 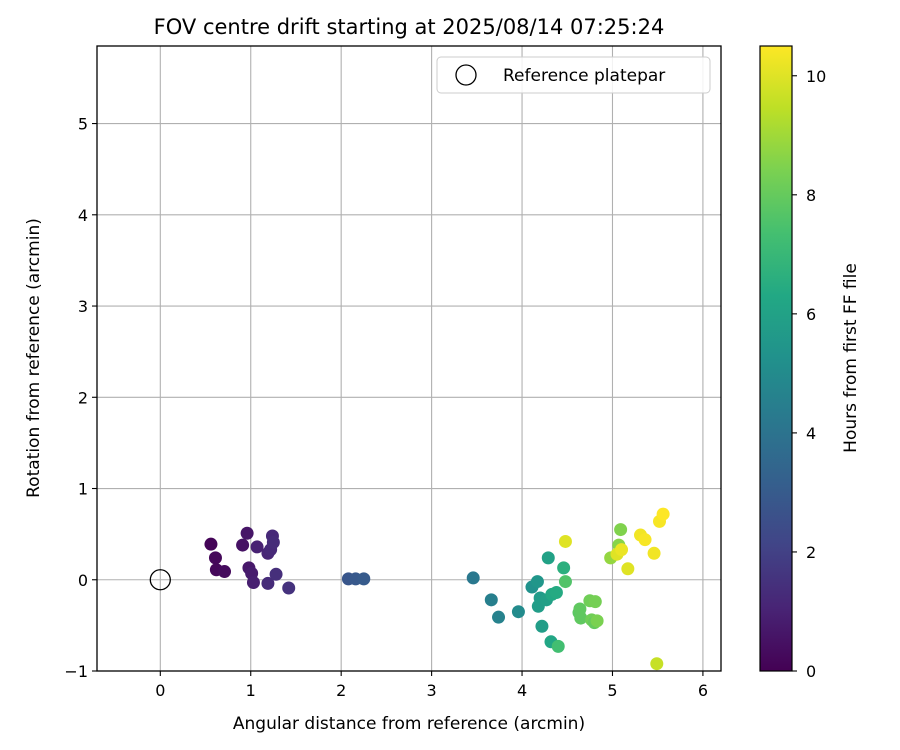 I want to click on colorbar-tick-label: 4, so click(x=811, y=433).